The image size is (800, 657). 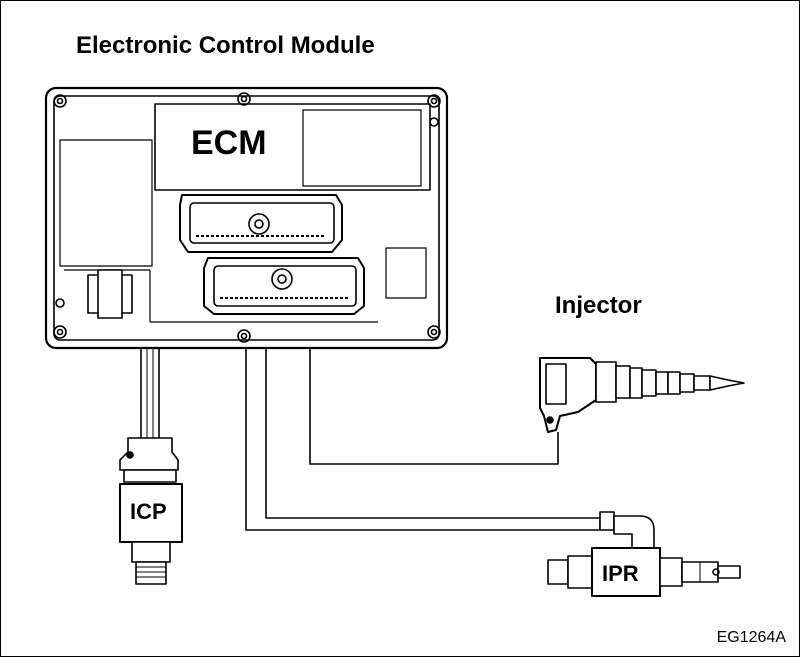 I want to click on ecm-upper-connector, so click(x=261, y=223).